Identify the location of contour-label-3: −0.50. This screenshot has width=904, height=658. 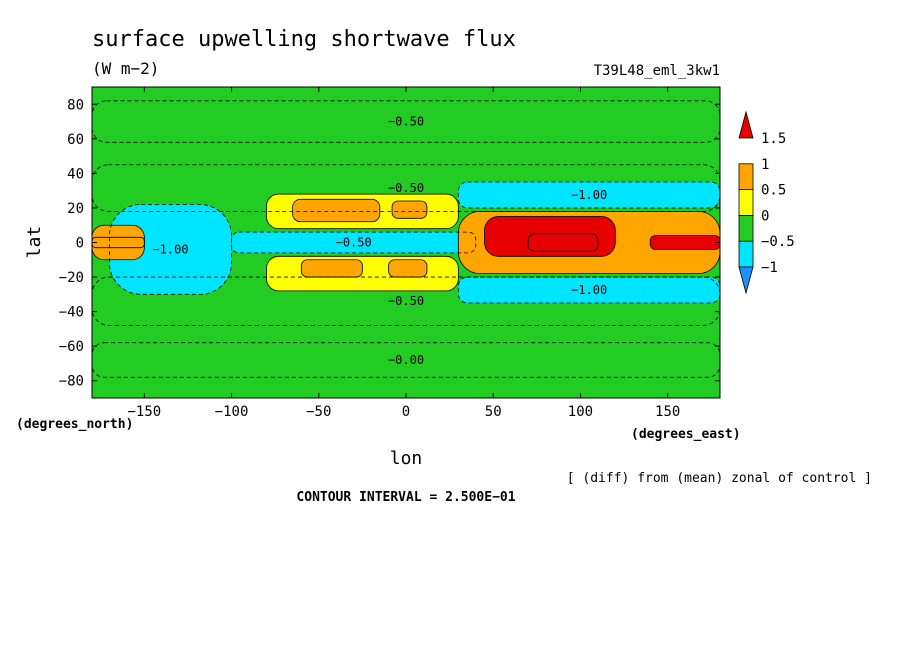
(406, 188).